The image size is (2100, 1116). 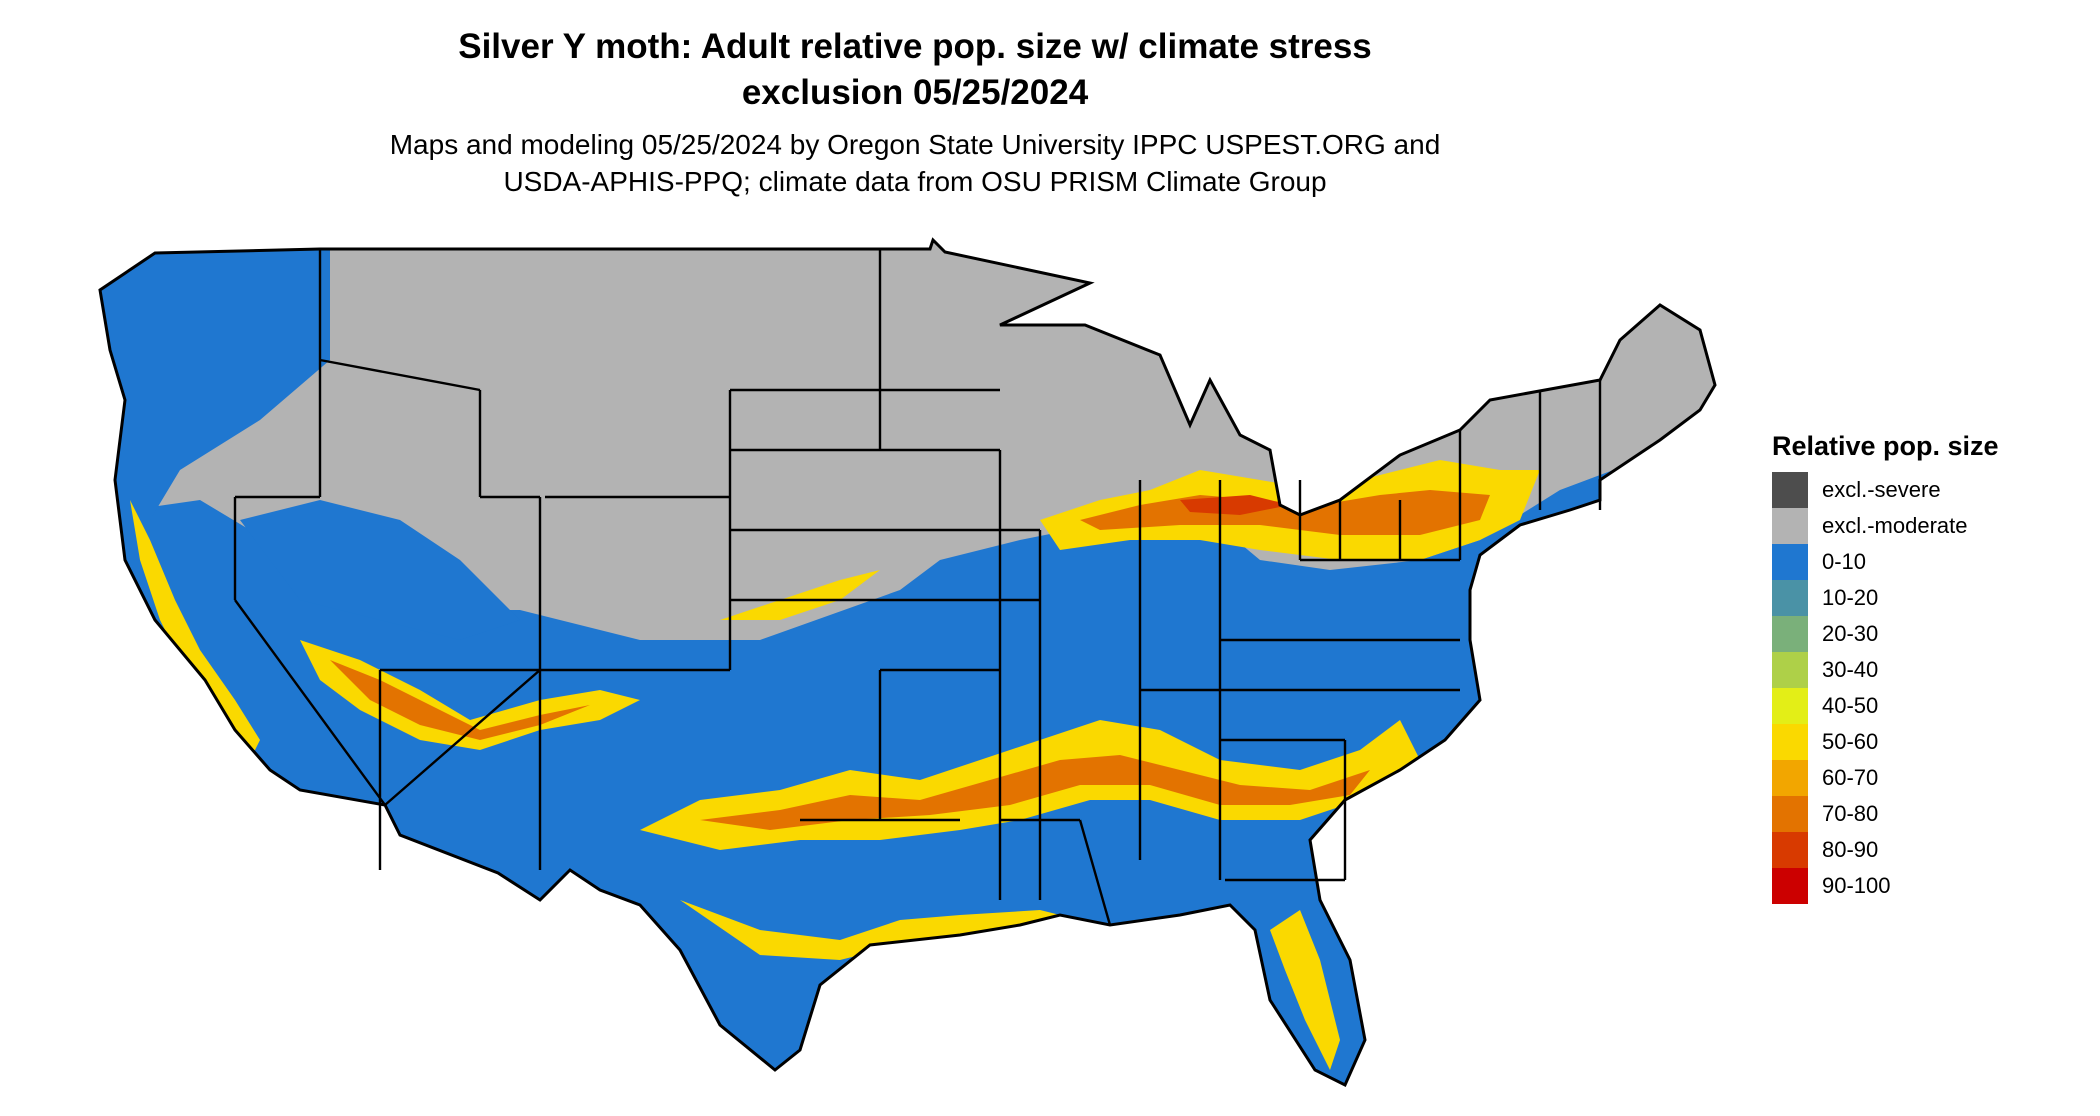 I want to click on map-title-line-2: exclusion 05/25/2024, so click(x=915, y=92).